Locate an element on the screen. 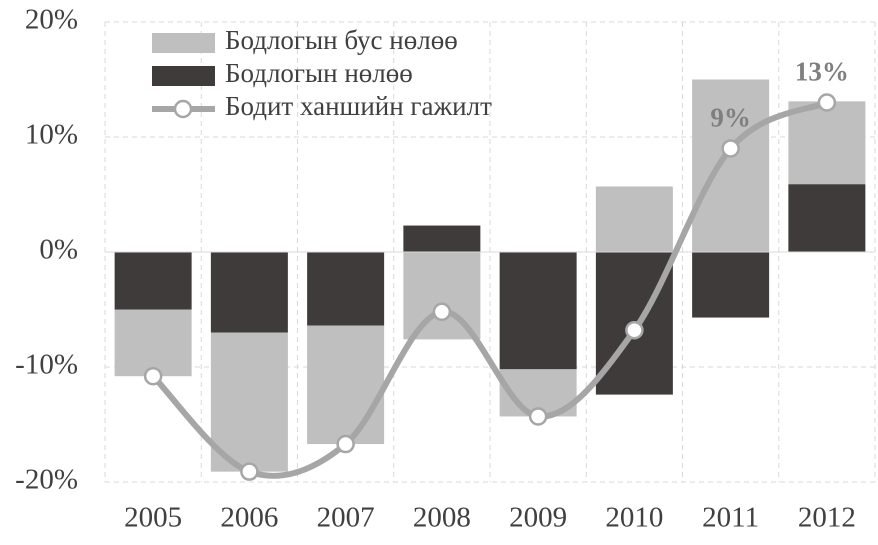 The image size is (878, 545). legend-label: Бодлогын бус нөлөө is located at coordinates (341, 40).